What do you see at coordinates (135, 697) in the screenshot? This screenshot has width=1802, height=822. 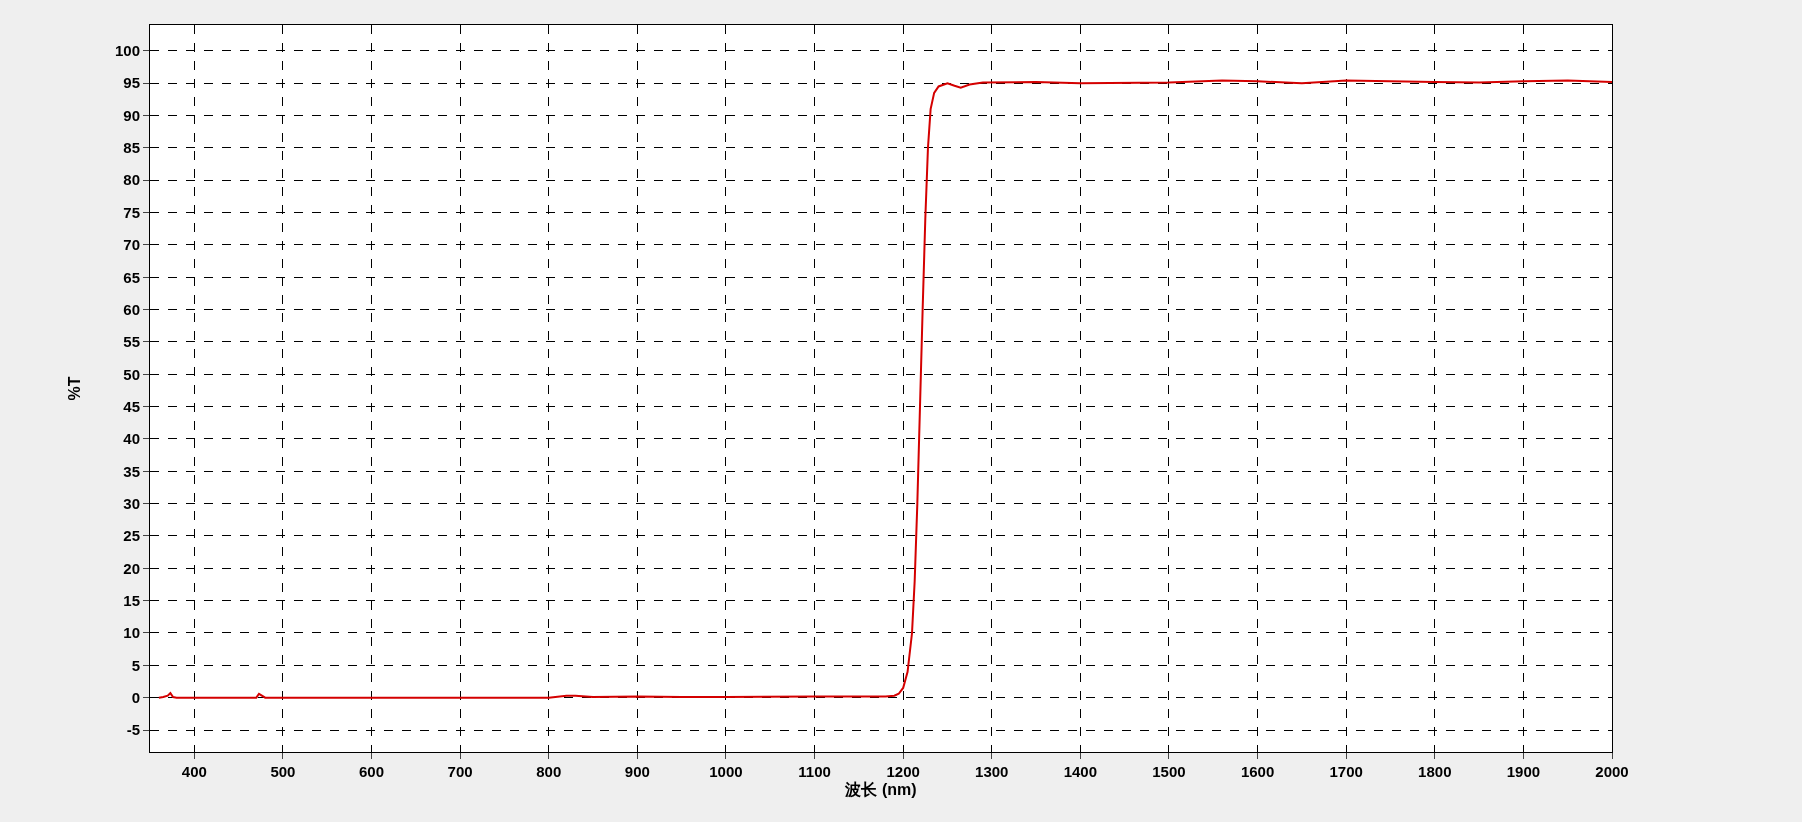 I see `y-tick-label: 0` at bounding box center [135, 697].